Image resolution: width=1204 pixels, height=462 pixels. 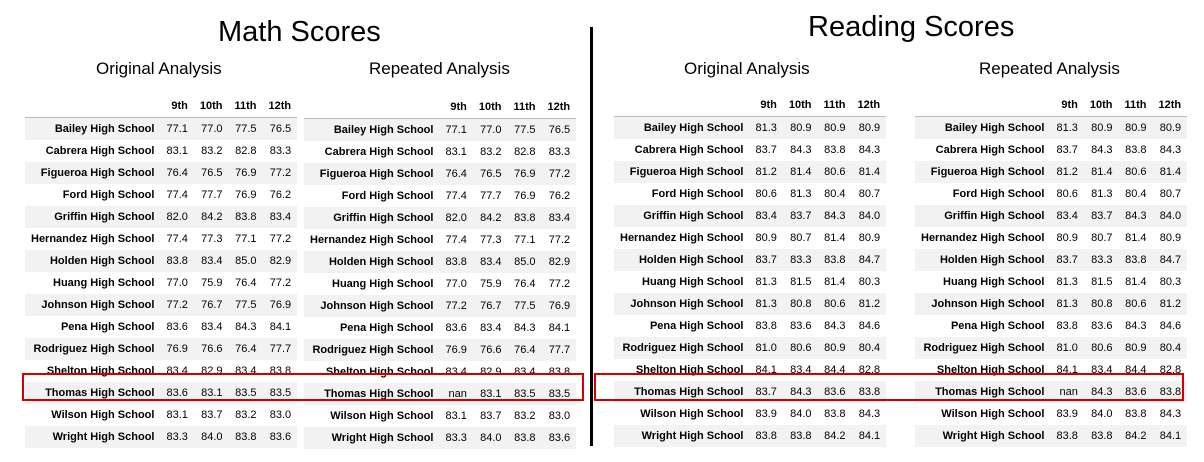 I want to click on table-row: Wilson High School 83.1 83.7 83.2 83.0, so click(x=440, y=416).